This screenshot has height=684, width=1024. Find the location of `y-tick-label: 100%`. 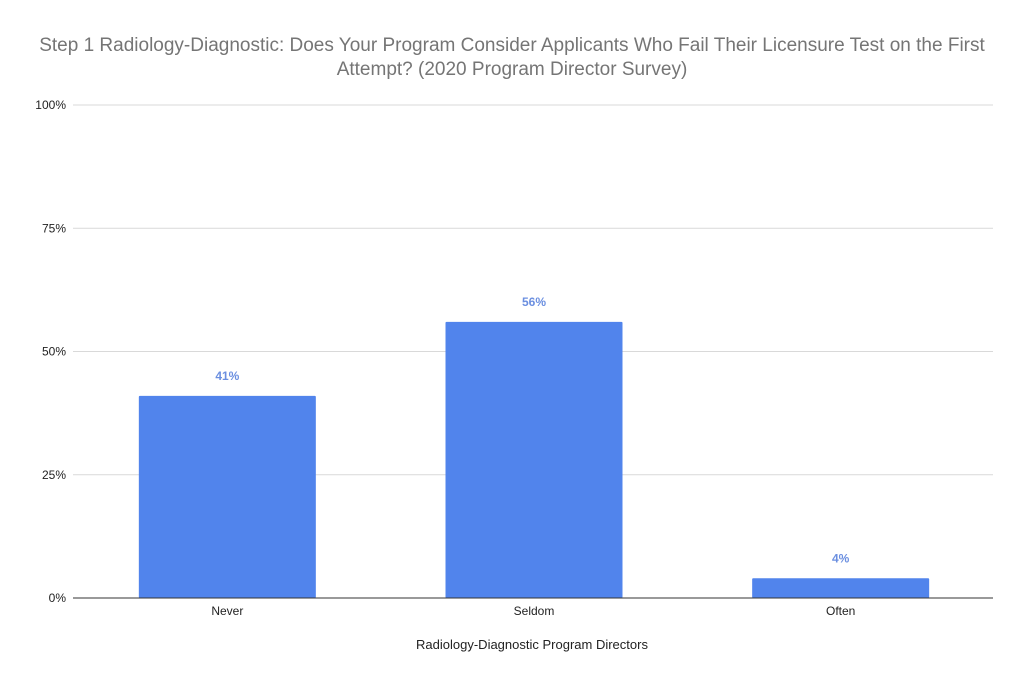

y-tick-label: 100% is located at coordinates (50, 105).